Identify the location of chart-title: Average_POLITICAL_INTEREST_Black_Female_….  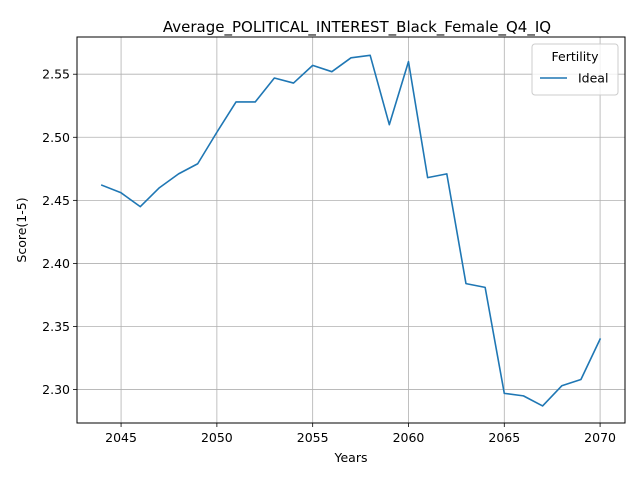
(357, 27).